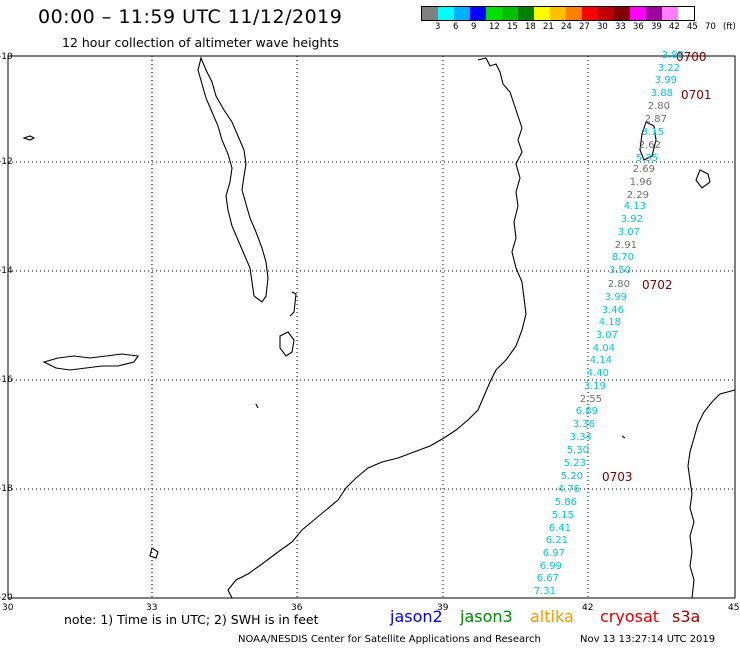 The width and height of the screenshot is (740, 650). Describe the element at coordinates (734, 608) in the screenshot. I see `longitude-label: 45` at that location.